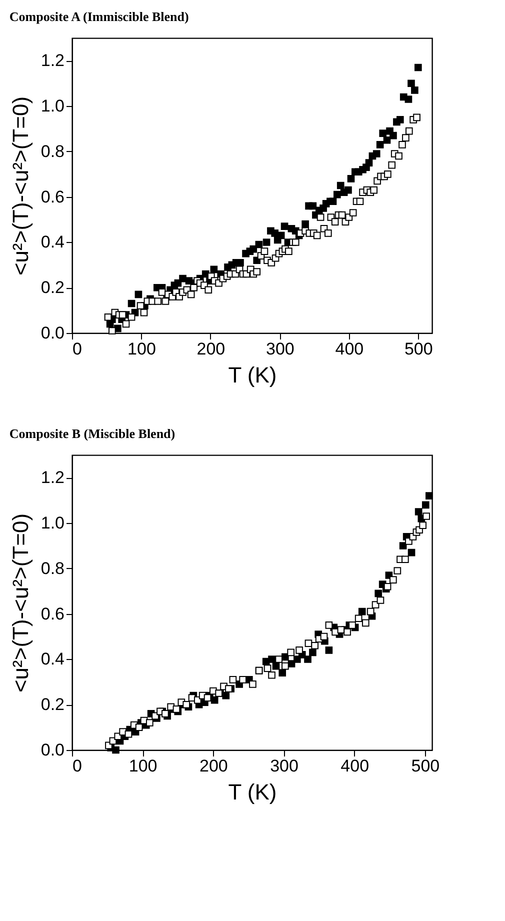 The width and height of the screenshot is (505, 921). Describe the element at coordinates (92, 433) in the screenshot. I see `chart-title: Composite B (Miscible Blend)` at that location.